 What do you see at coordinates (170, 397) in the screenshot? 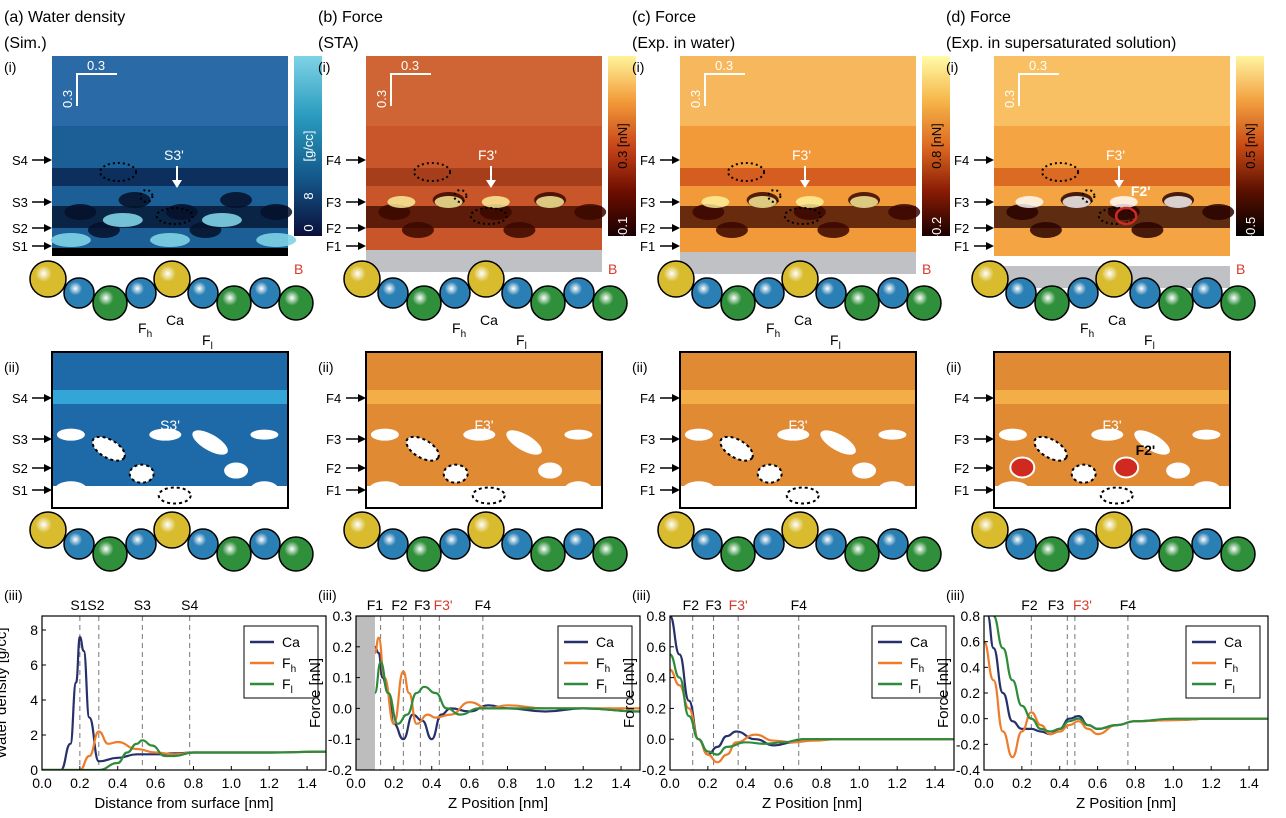
I see `schematic-band` at bounding box center [170, 397].